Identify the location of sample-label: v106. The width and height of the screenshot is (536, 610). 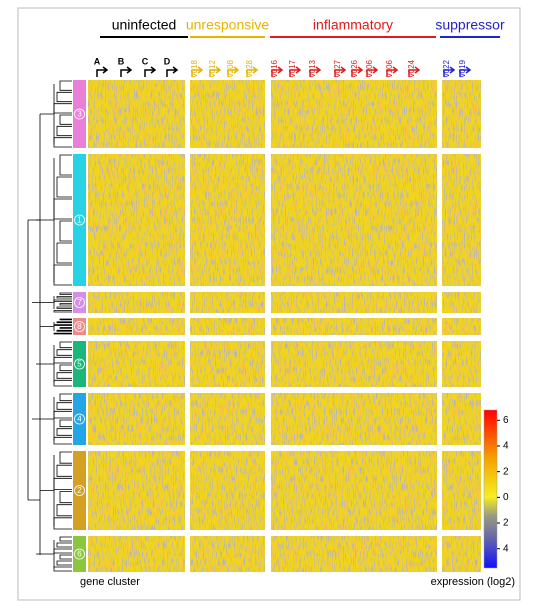
(389, 68).